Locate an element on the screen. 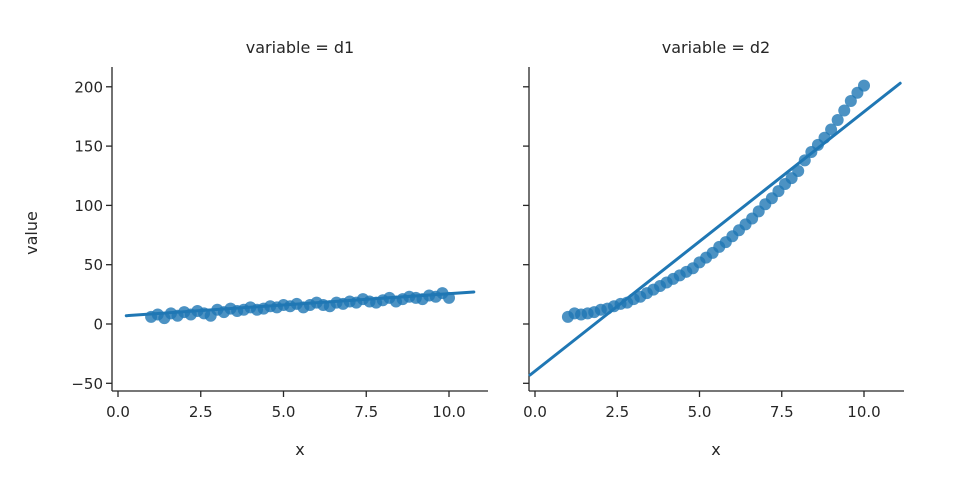 The width and height of the screenshot is (958, 478). y-tick-label: −50 is located at coordinates (87, 384).